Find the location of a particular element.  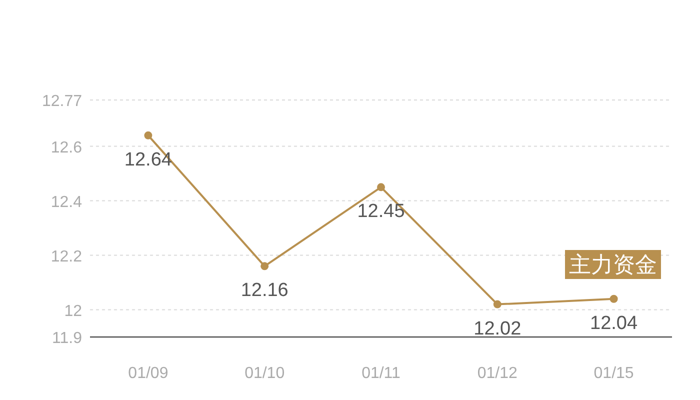

y-tick-label: 12.2 is located at coordinates (66, 257).